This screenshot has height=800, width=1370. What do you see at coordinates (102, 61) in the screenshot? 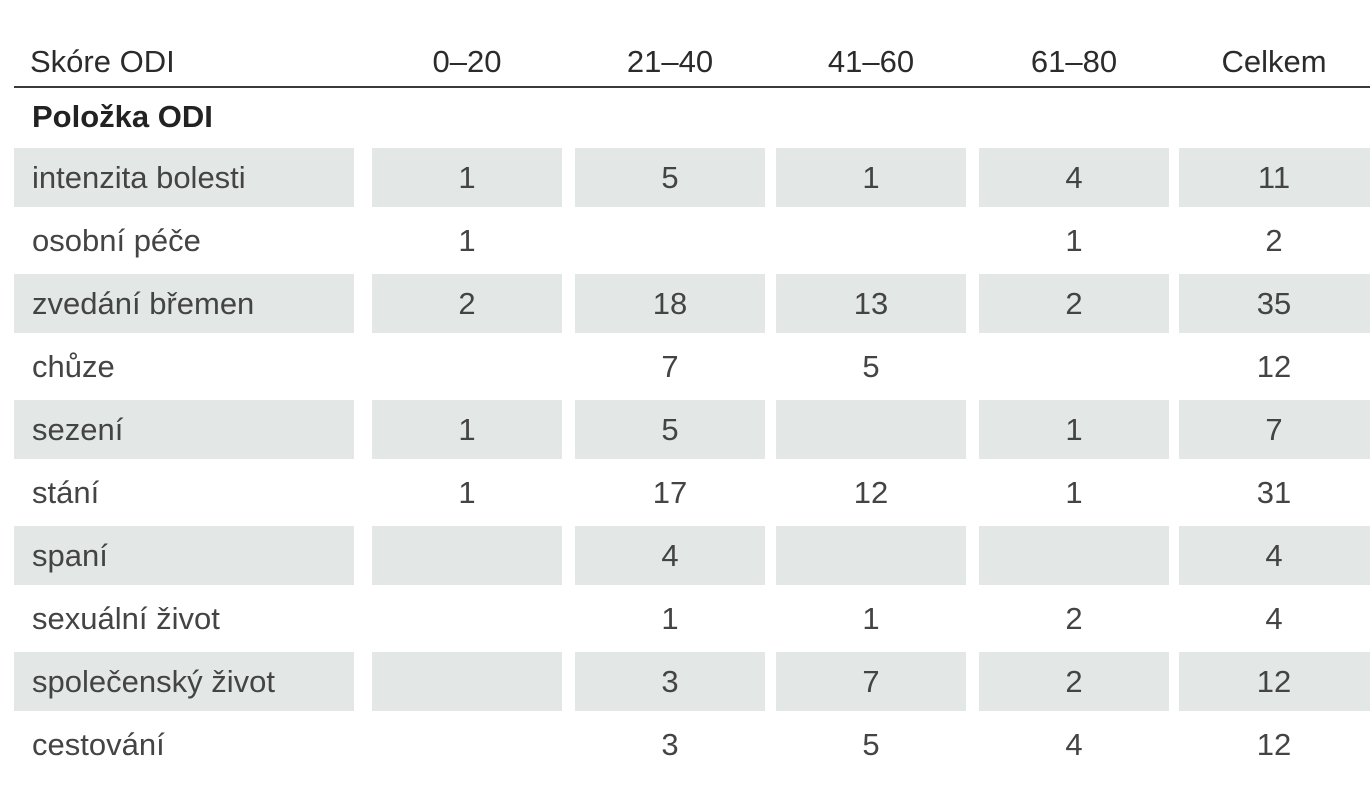
I see `header-score-odi: Skóre ODI` at bounding box center [102, 61].